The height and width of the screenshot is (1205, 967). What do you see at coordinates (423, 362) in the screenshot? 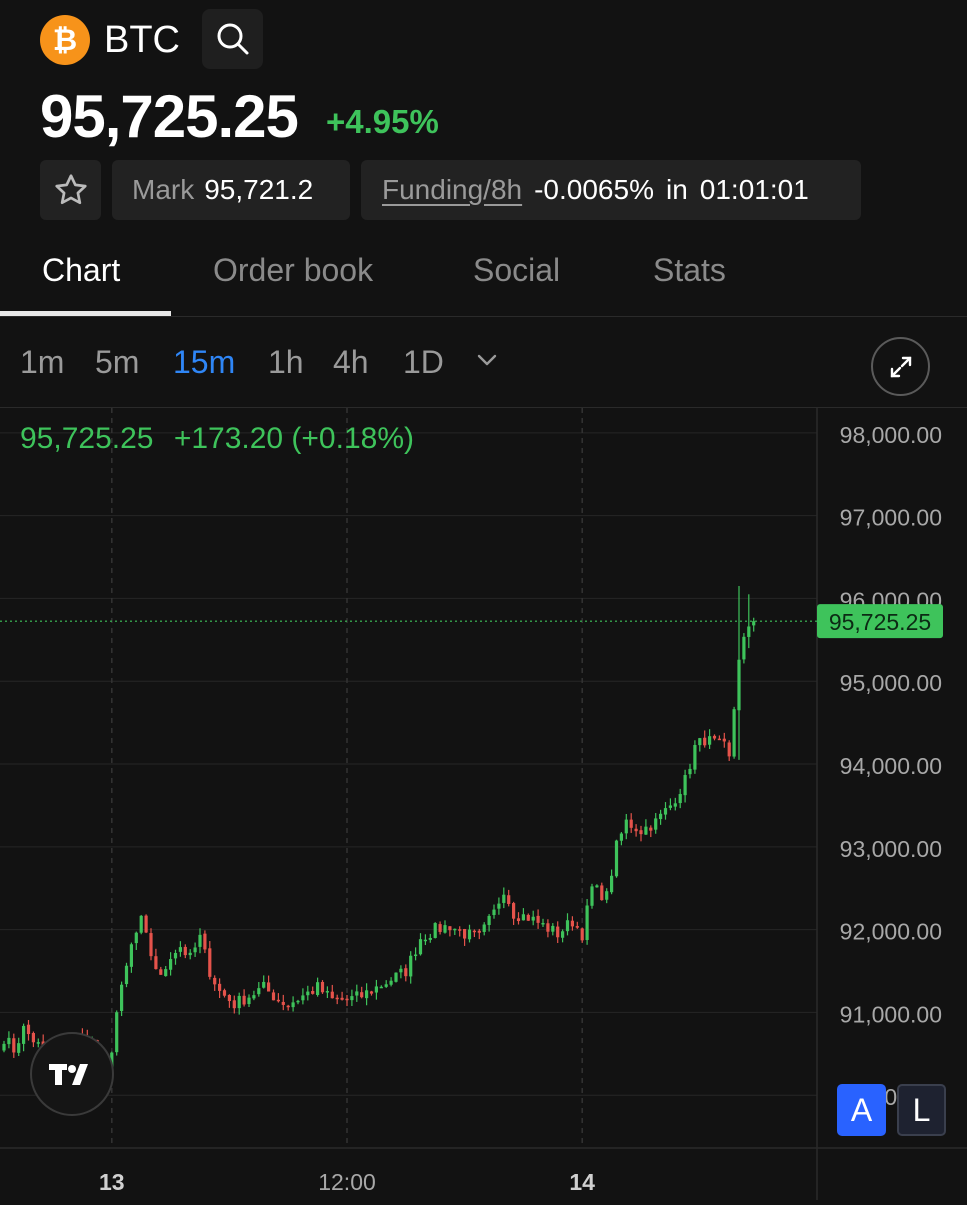
I see `timeframe-1d: 1D` at bounding box center [423, 362].